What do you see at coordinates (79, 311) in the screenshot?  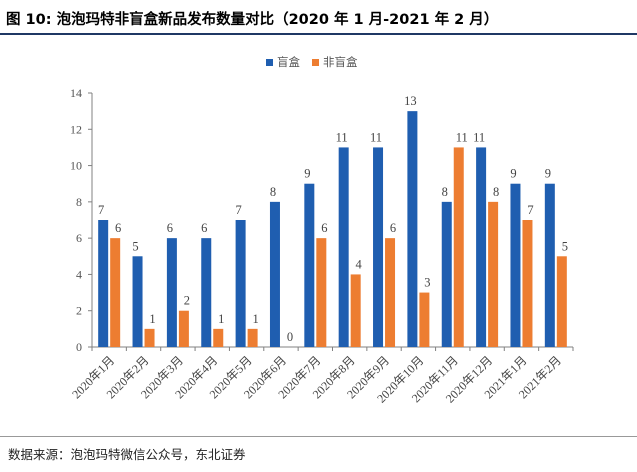 I see `y-tick-label: 2` at bounding box center [79, 311].